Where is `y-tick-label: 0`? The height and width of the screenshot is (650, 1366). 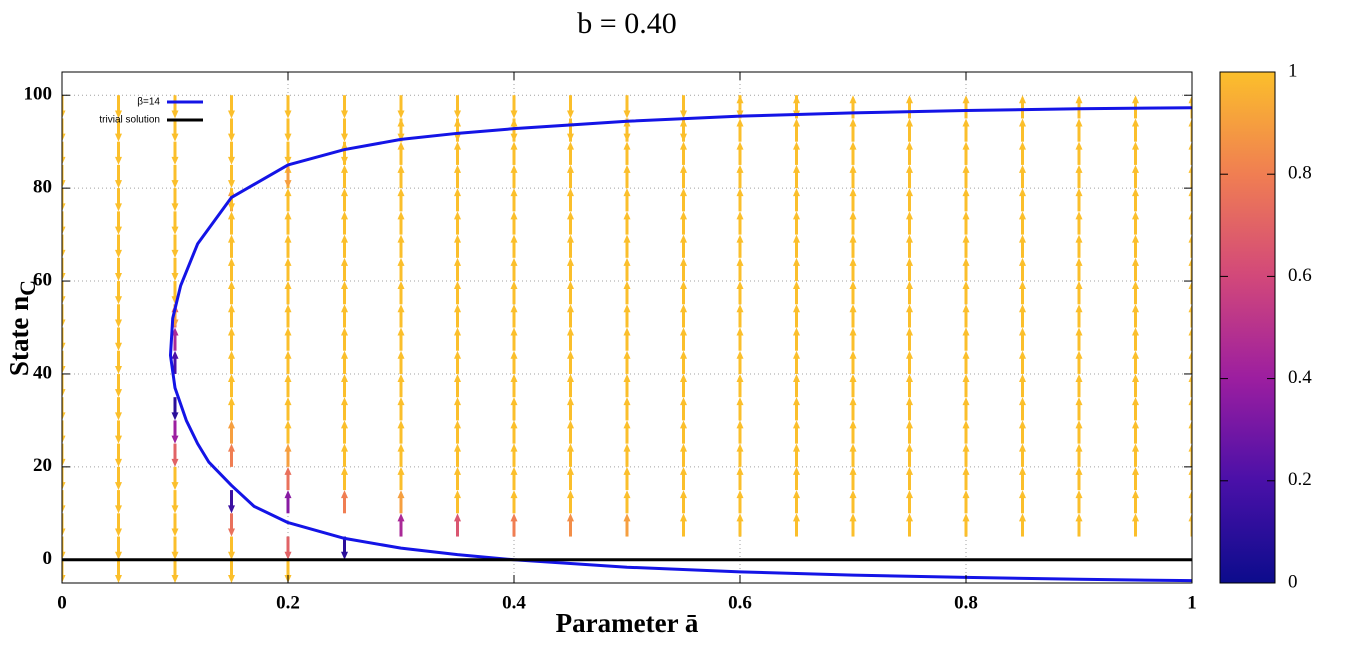 y-tick-label: 0 is located at coordinates (48, 558).